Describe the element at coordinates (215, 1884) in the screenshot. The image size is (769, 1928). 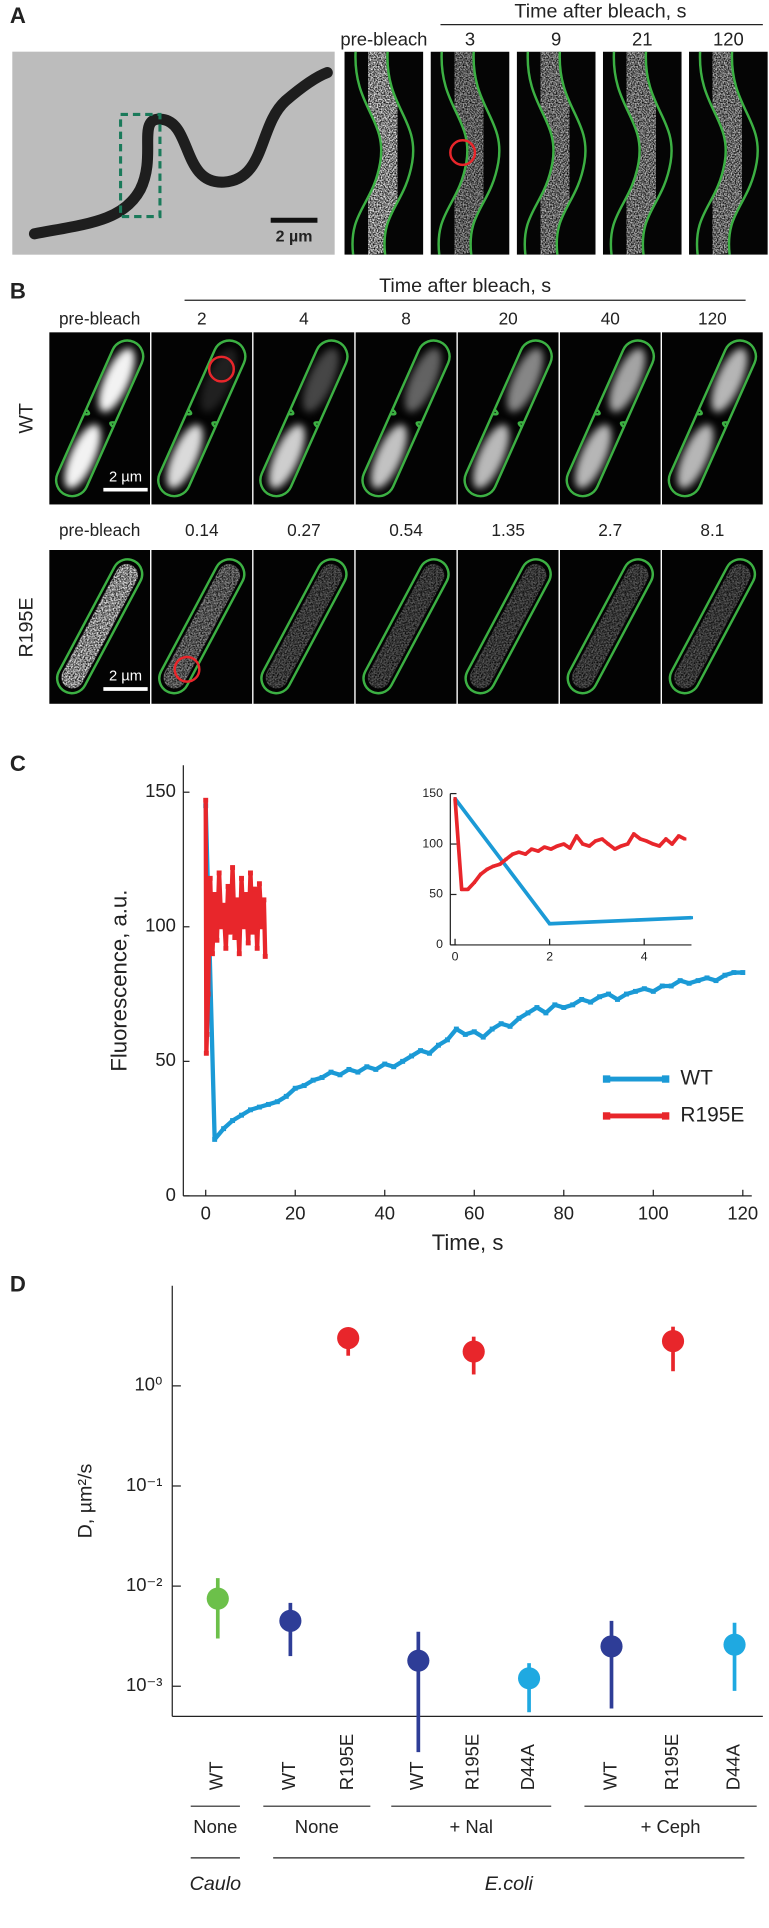
I see `organism-label: Caulo` at that location.